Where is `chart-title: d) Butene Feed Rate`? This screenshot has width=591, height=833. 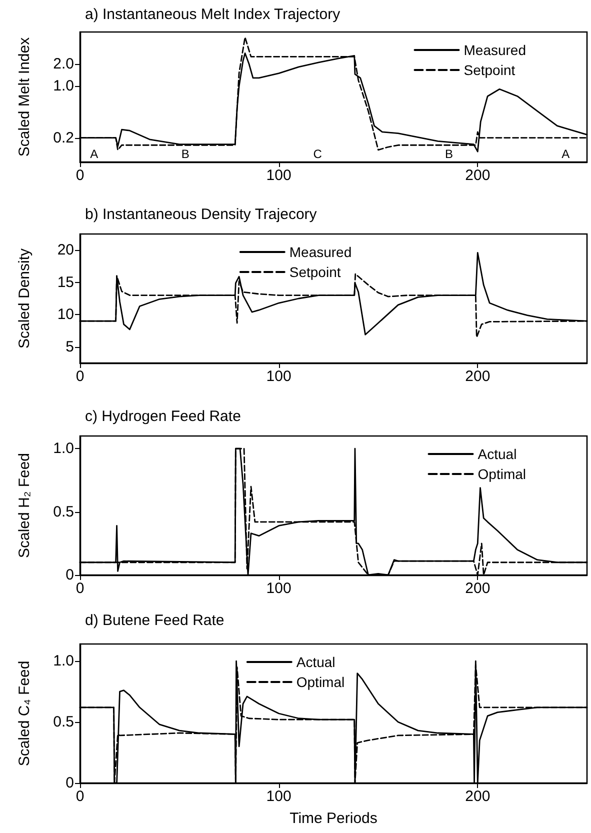 chart-title: d) Butene Feed Rate is located at coordinates (154, 620).